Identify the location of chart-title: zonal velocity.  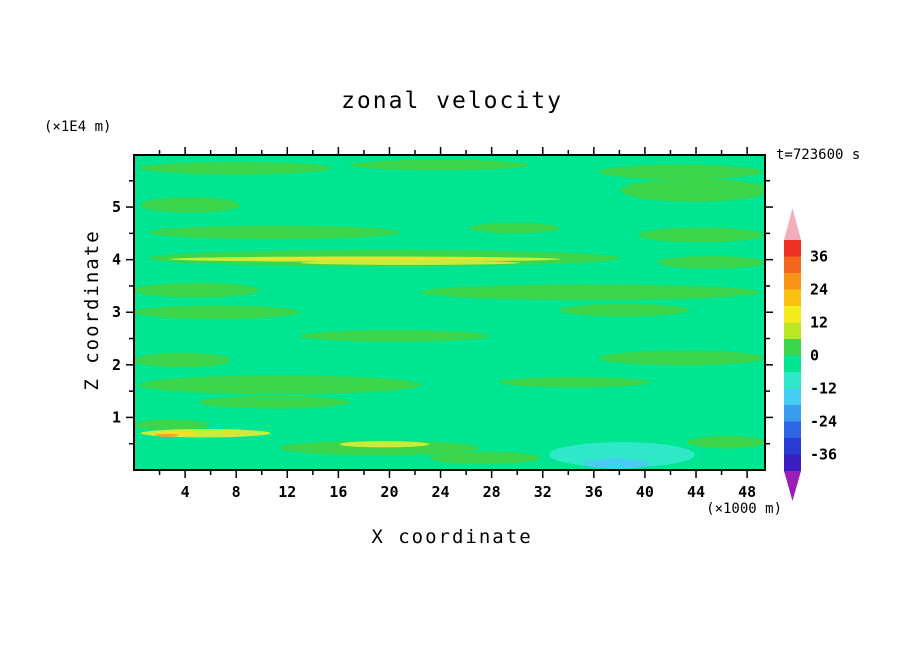
(452, 101).